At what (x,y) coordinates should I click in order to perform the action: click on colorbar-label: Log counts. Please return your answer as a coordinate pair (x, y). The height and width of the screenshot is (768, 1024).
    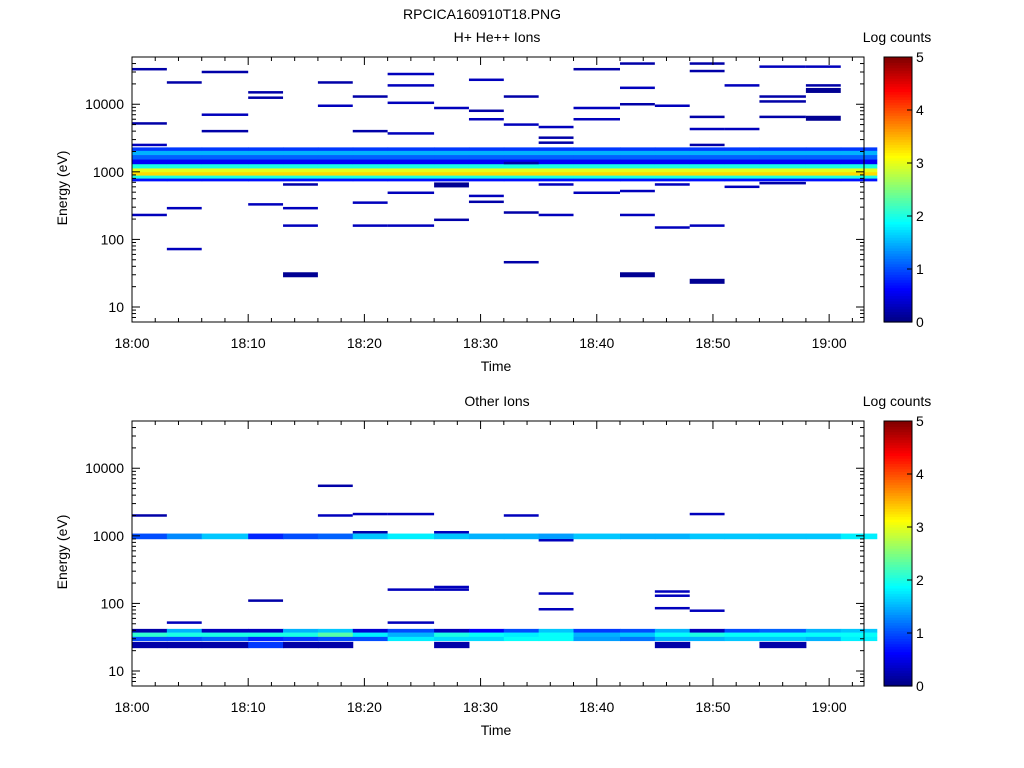
    Looking at the image, I should click on (897, 37).